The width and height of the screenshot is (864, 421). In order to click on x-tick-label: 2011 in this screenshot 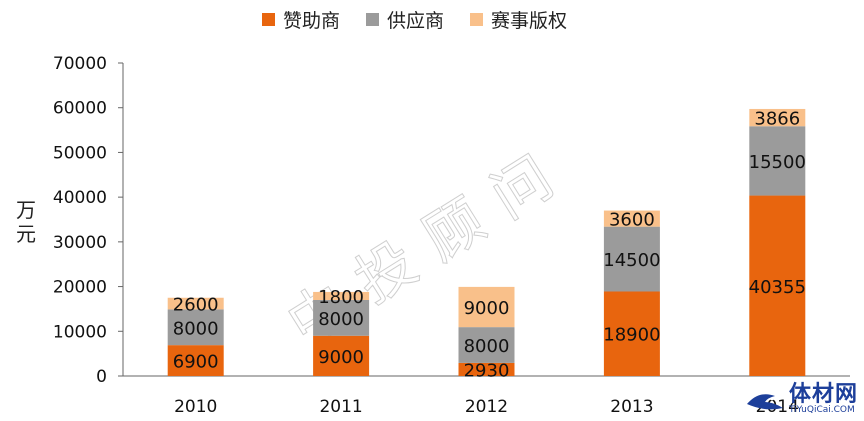, I will do `click(340, 407)`.